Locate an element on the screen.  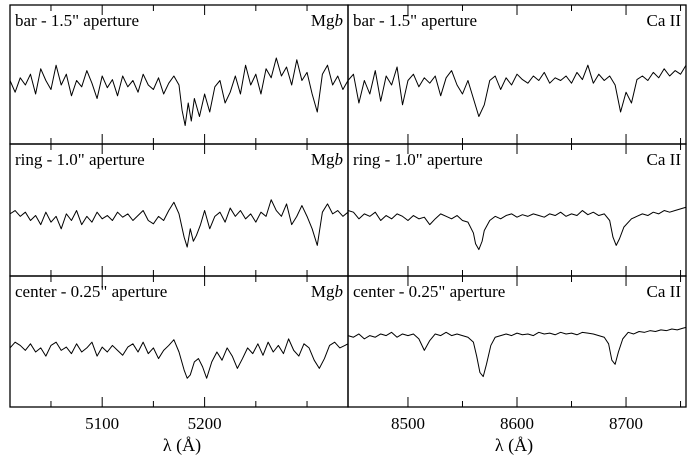
feature-label-center-mgb: Mgb is located at coordinates (327, 291).